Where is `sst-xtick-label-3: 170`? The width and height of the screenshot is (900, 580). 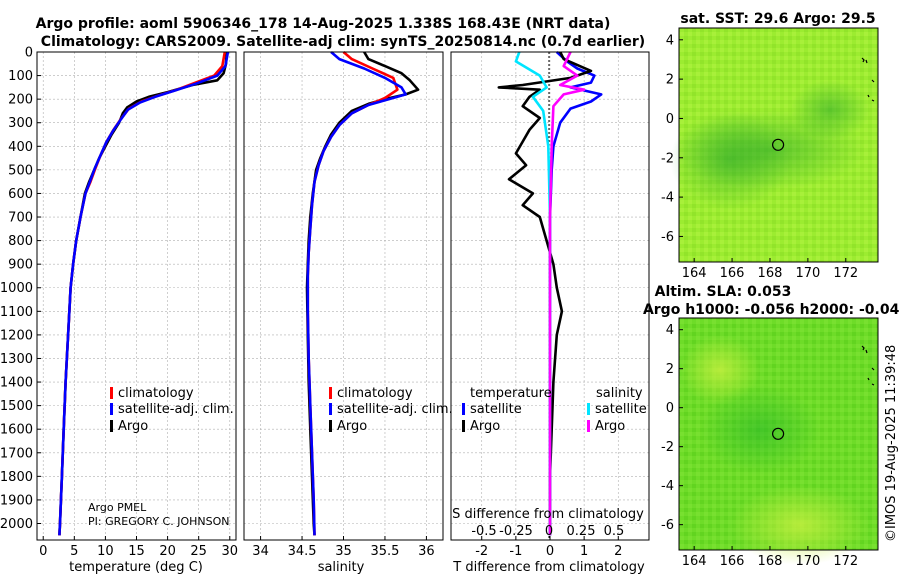 sst-xtick-label-3: 170 is located at coordinates (807, 273).